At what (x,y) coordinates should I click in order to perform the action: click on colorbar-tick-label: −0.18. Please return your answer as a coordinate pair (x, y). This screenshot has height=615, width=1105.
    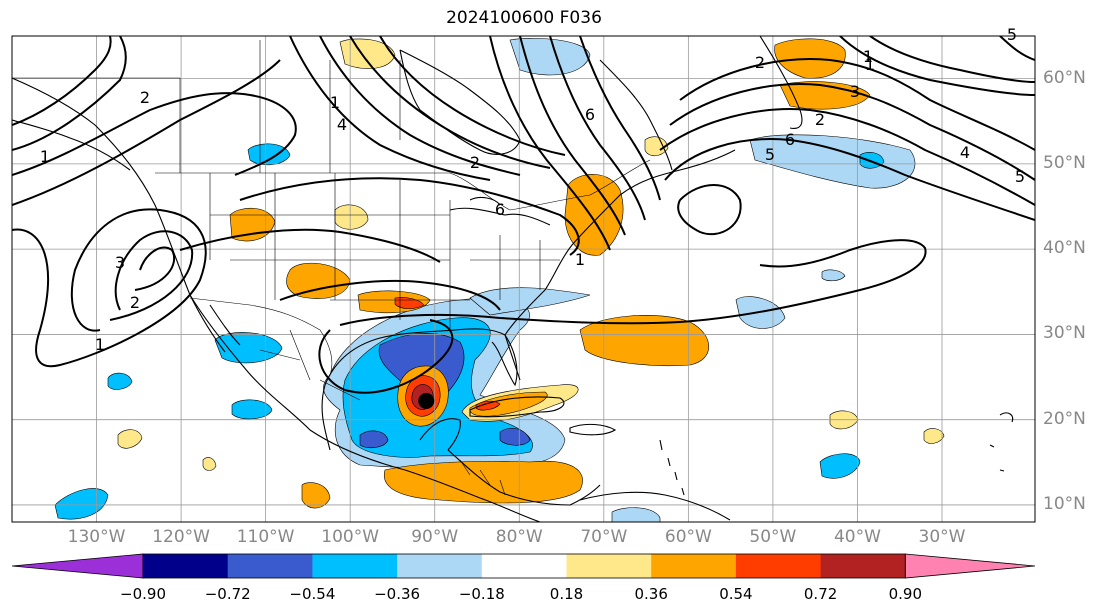
    Looking at the image, I should click on (481, 594).